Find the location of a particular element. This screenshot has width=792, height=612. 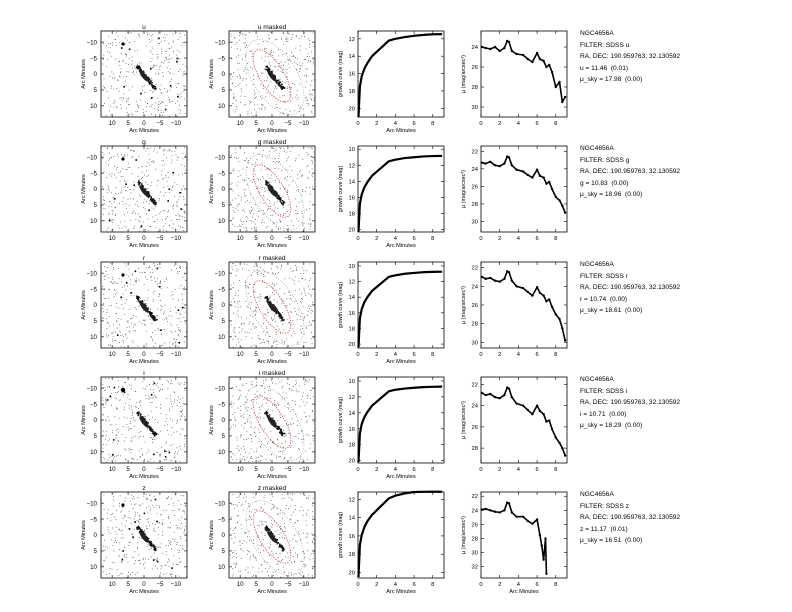

panel-frame is located at coordinates (401, 189).